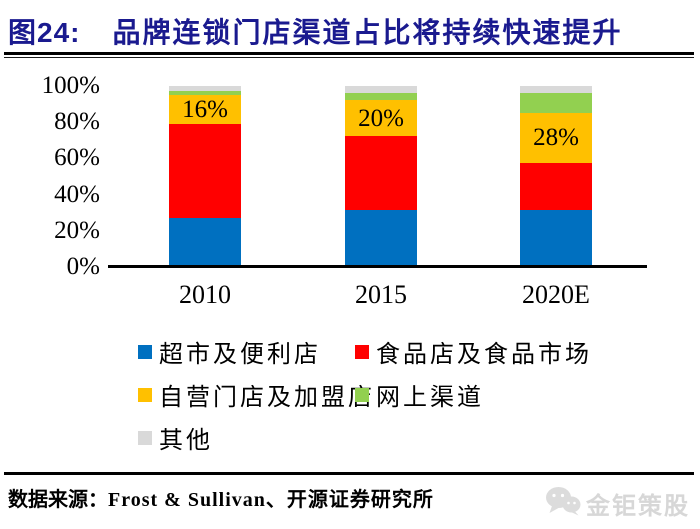 The height and width of the screenshot is (529, 700). I want to click on bar-2015: 20%, so click(381, 175).